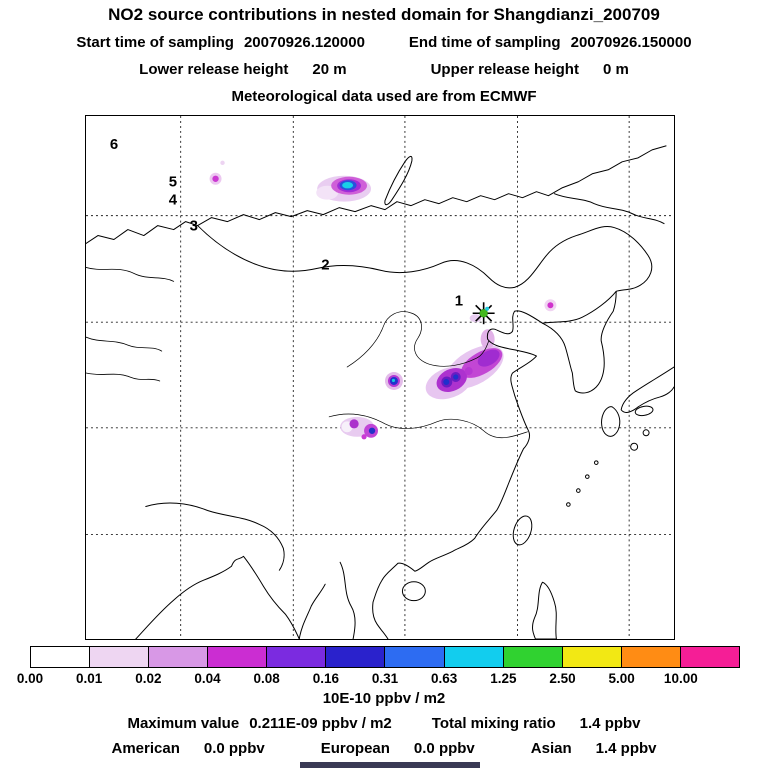 The height and width of the screenshot is (768, 768). What do you see at coordinates (385, 678) in the screenshot?
I see `colorbar-tick-label: 0.31` at bounding box center [385, 678].